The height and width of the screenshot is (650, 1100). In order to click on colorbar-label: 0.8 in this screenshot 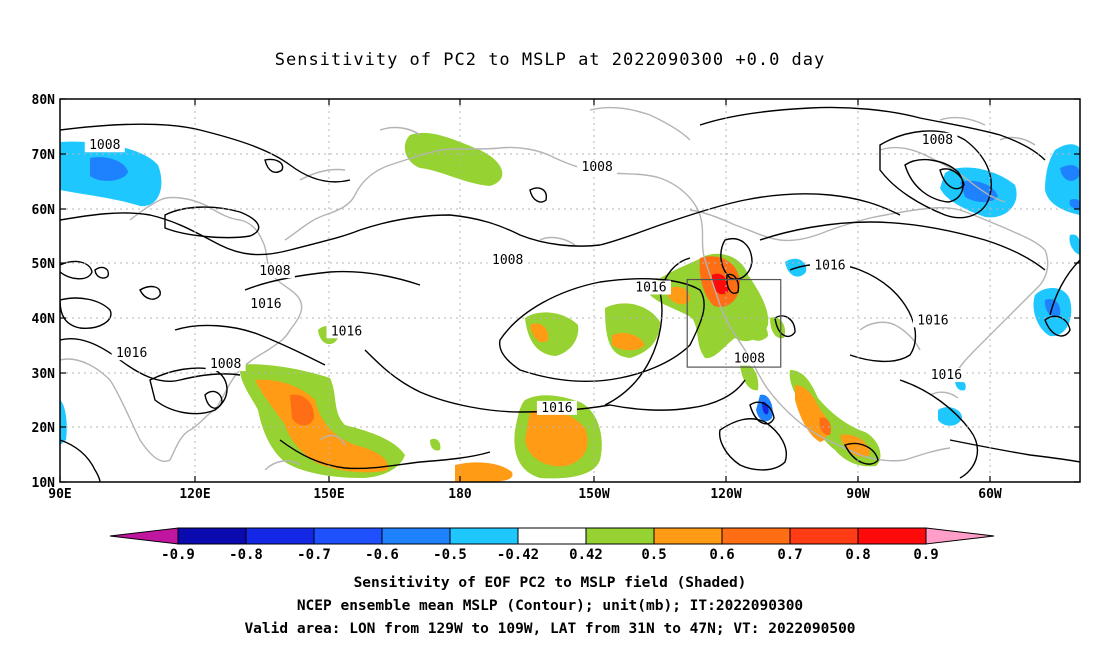, I will do `click(857, 555)`.